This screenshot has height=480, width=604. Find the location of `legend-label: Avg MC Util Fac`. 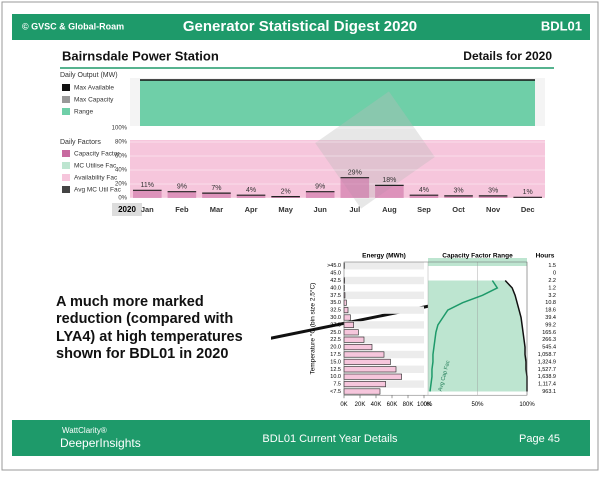

legend-label: Avg MC Util Fac is located at coordinates (98, 190).